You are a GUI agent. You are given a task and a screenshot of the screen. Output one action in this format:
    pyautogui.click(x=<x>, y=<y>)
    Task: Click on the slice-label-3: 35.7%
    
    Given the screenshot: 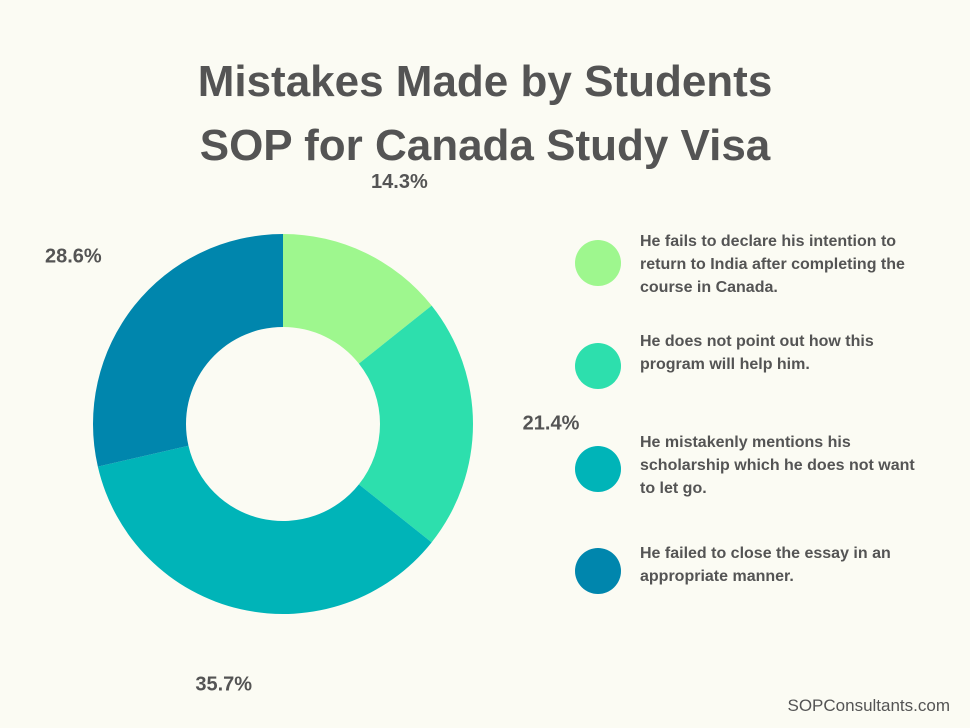 What is the action you would take?
    pyautogui.click(x=223, y=685)
    